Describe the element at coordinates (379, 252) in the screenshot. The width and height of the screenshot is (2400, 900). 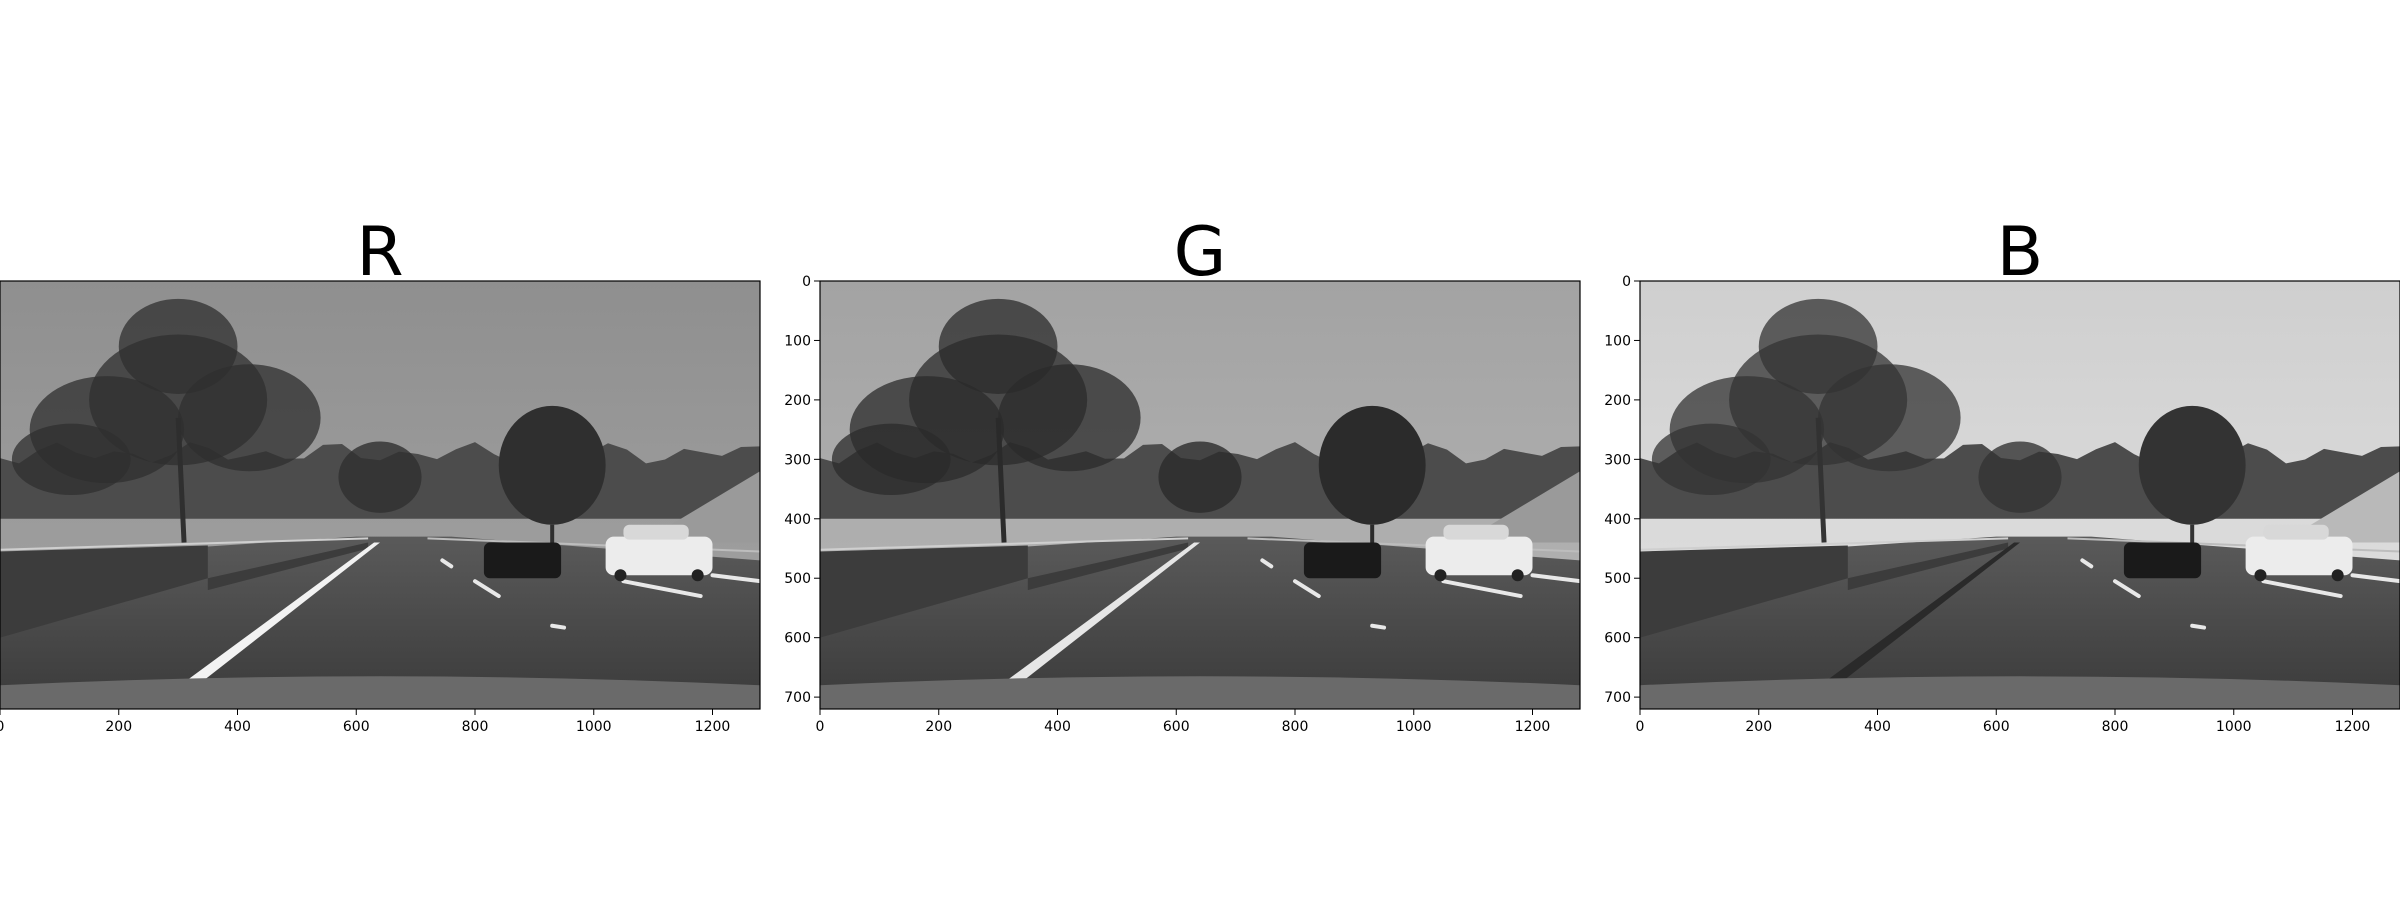
I see `panel-title: R` at that location.